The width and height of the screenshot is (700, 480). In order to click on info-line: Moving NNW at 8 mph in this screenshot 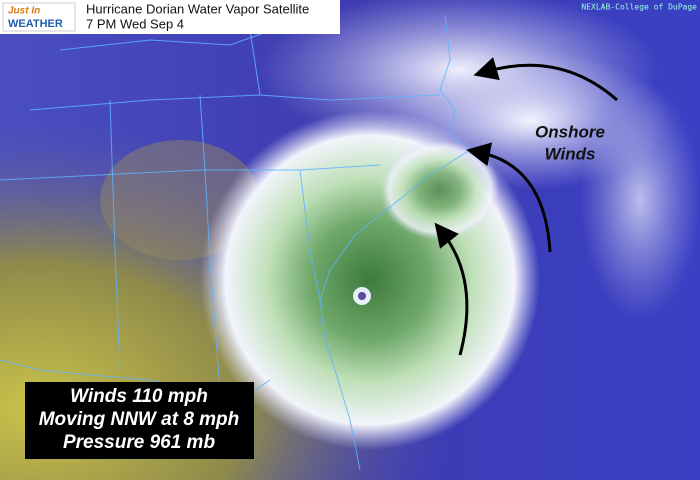, I will do `click(139, 419)`.